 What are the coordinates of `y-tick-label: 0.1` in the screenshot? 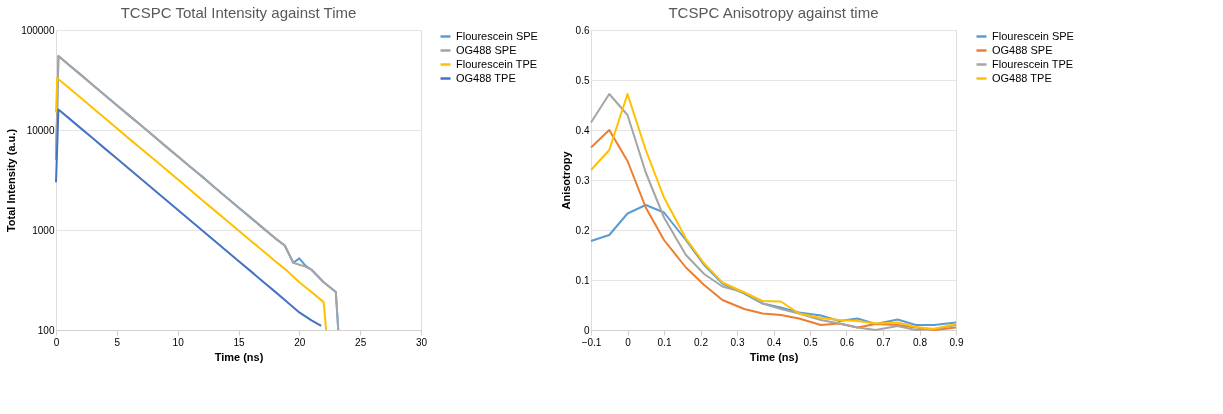 It's located at (582, 280).